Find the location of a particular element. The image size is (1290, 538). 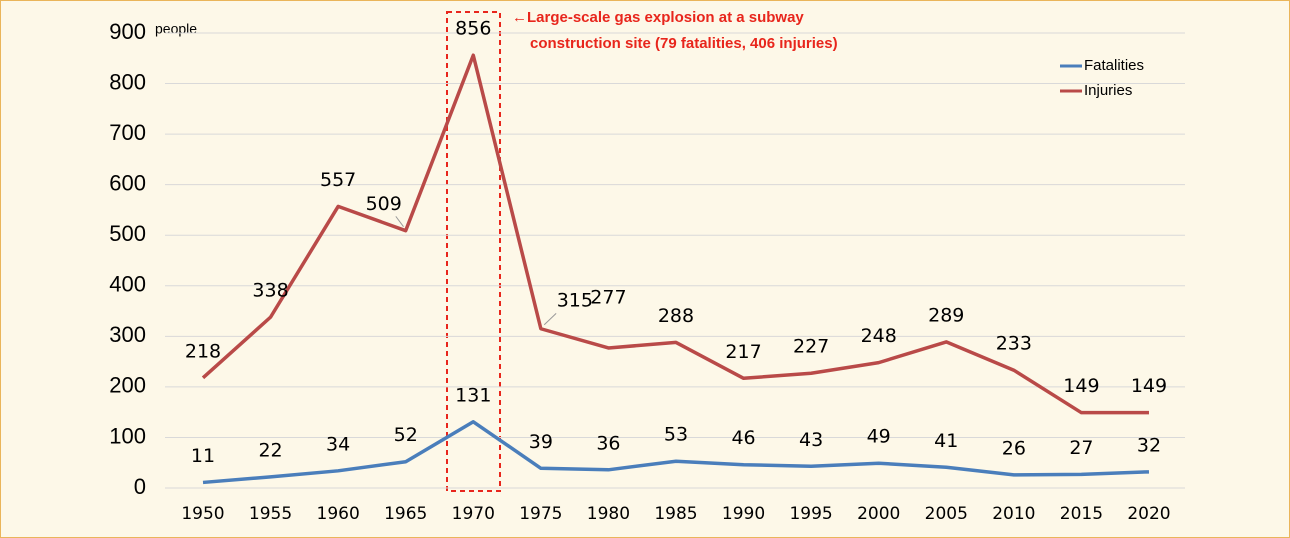

data-label: 11 is located at coordinates (203, 456).